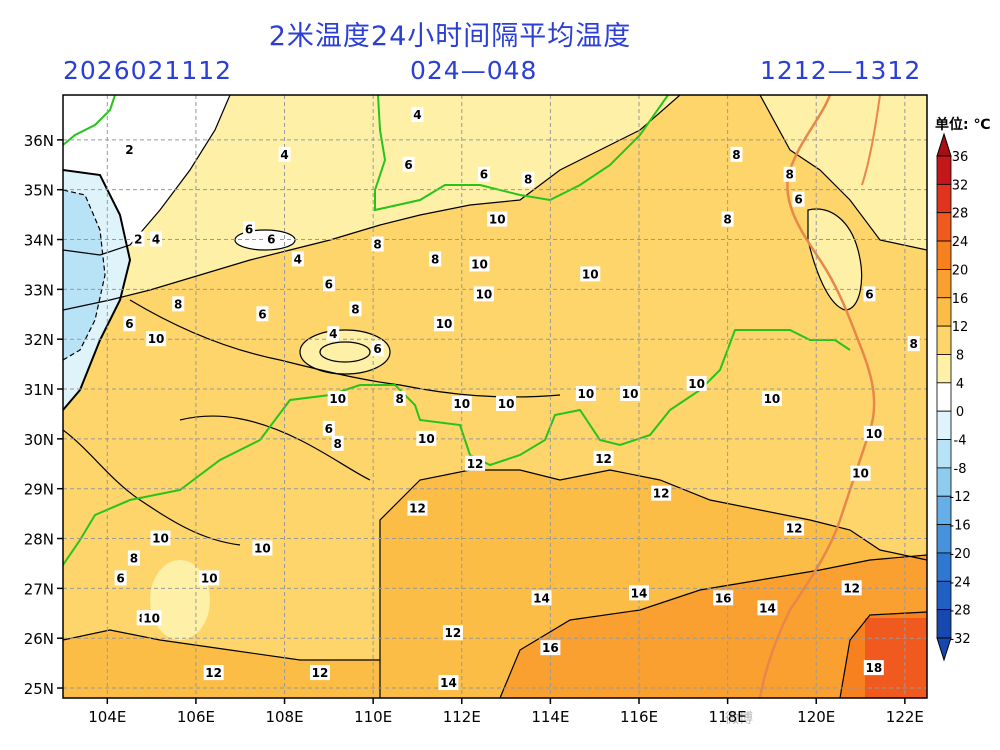 This screenshot has width=1000, height=750. Describe the element at coordinates (953, 397) in the screenshot. I see `colorbar: 36 32 28 24 20 16 12 8 4 0 -4 -8 -12 -16 -20 -24 -28 -32` at that location.